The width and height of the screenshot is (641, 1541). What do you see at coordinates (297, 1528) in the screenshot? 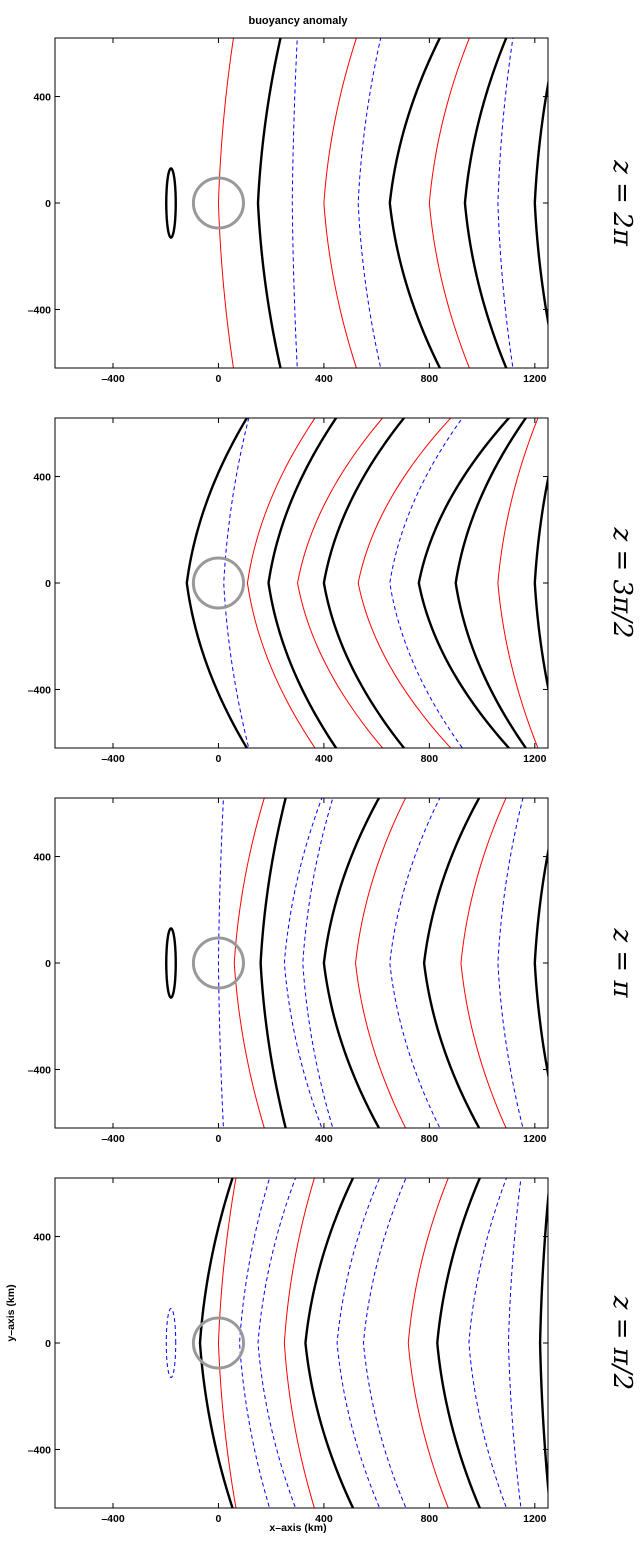
I see `x-axis-label: x–axis (km)` at bounding box center [297, 1528].